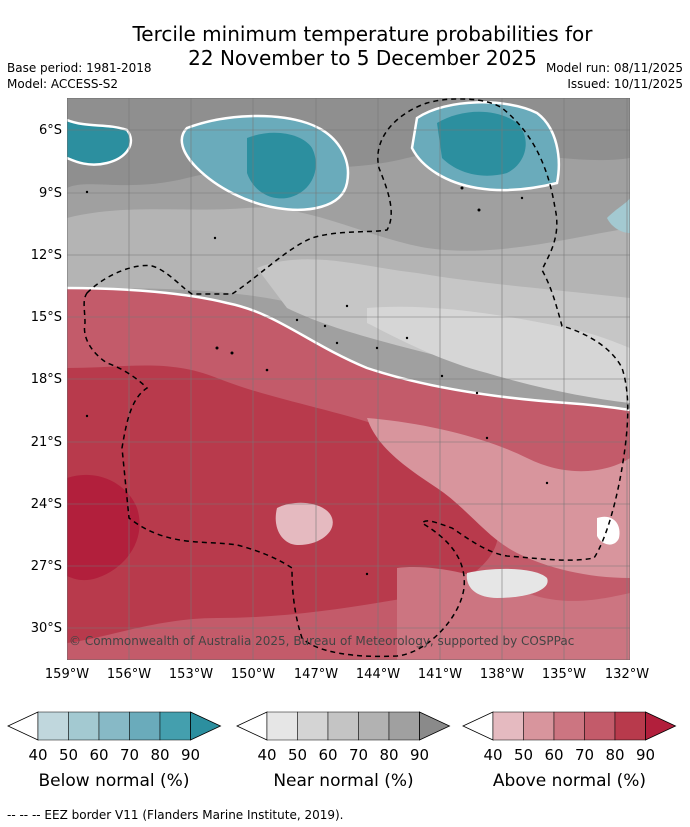  Describe the element at coordinates (191, 674) in the screenshot. I see `lon-label: 153°W` at that location.